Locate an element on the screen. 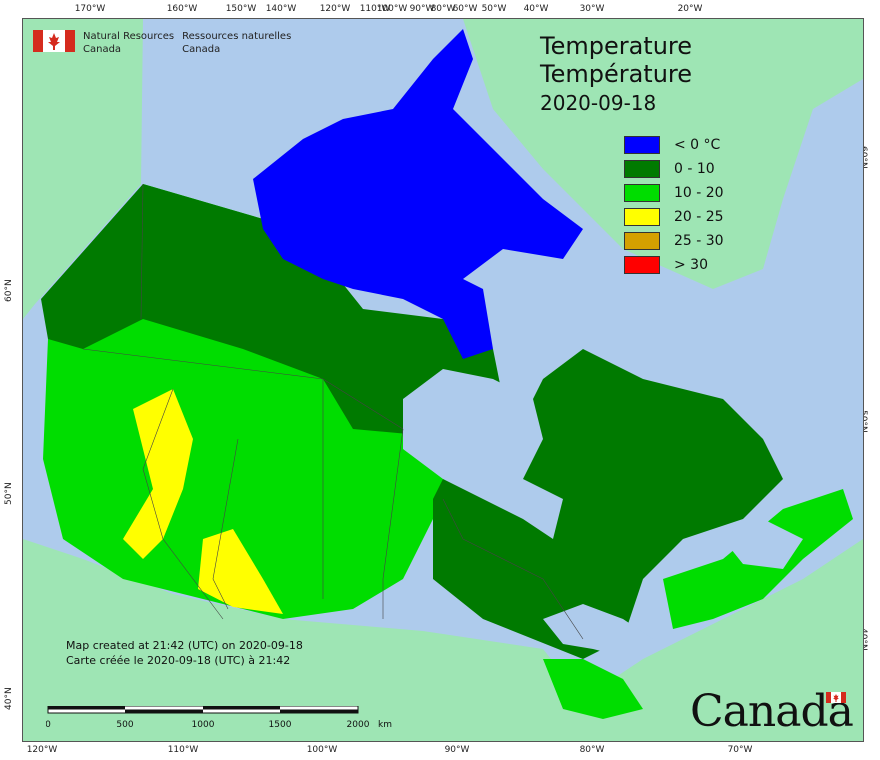  legend-label: 20 - 25 is located at coordinates (699, 217).